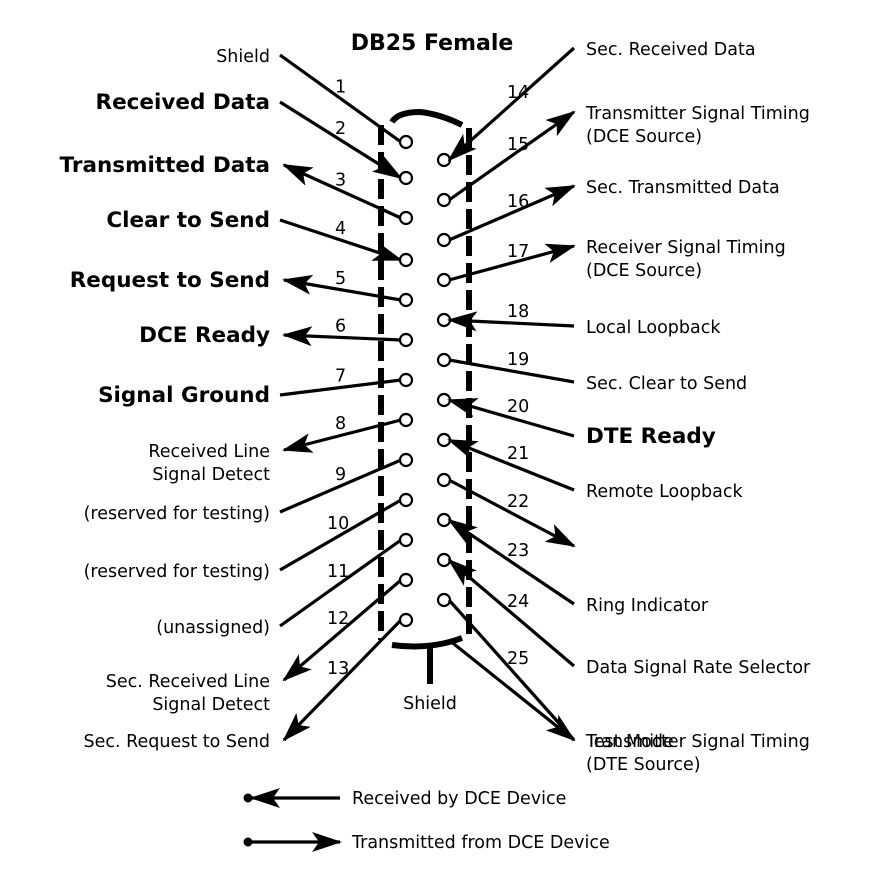 Image resolution: width=896 pixels, height=890 pixels. Describe the element at coordinates (340, 88) in the screenshot. I see `pin-1-number: 1` at that location.